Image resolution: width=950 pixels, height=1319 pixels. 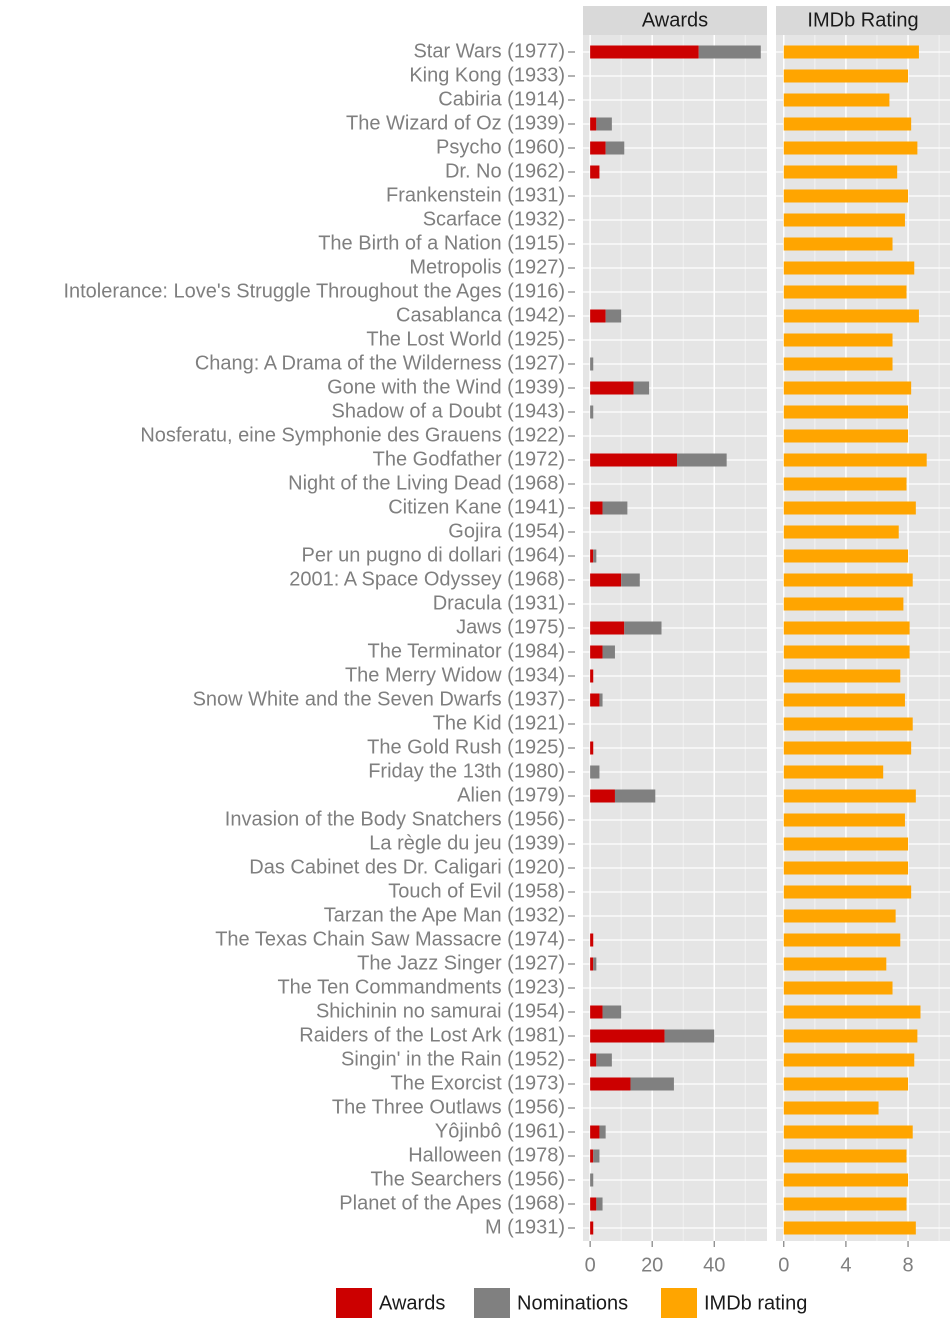 What do you see at coordinates (510, 627) in the screenshot?
I see `category-label: Jaws (1975)` at bounding box center [510, 627].